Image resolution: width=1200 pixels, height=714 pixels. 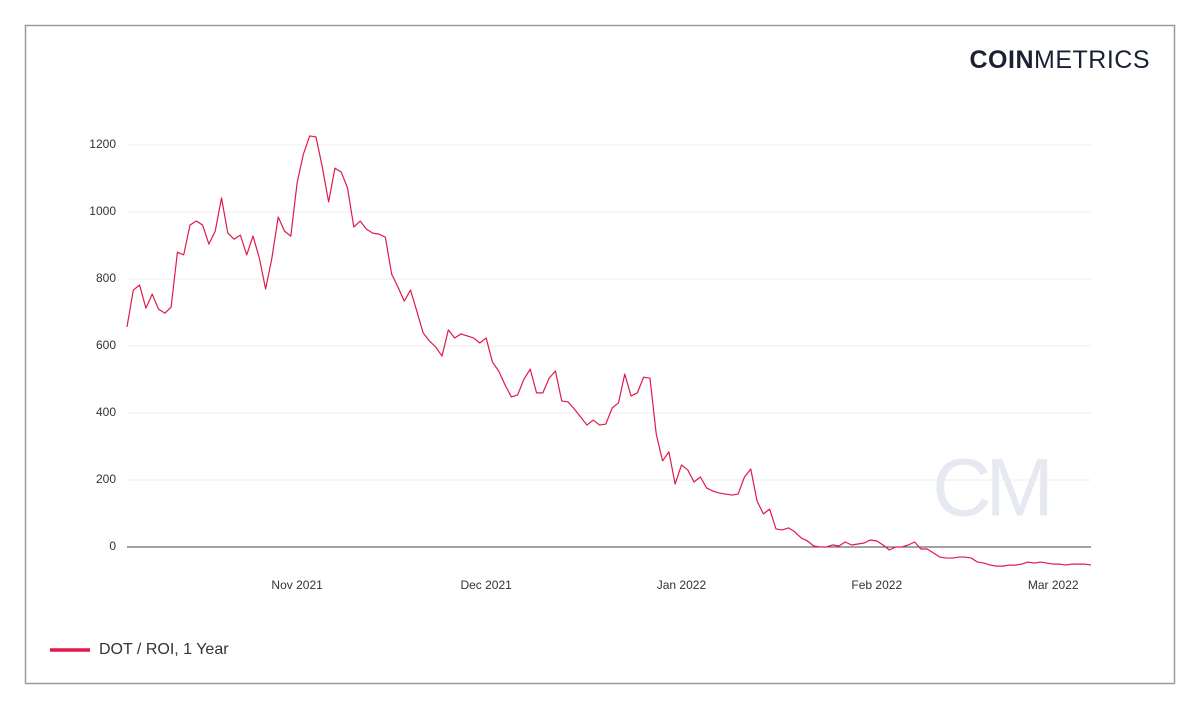 What do you see at coordinates (112, 546) in the screenshot?
I see `y-tick-label: 0` at bounding box center [112, 546].